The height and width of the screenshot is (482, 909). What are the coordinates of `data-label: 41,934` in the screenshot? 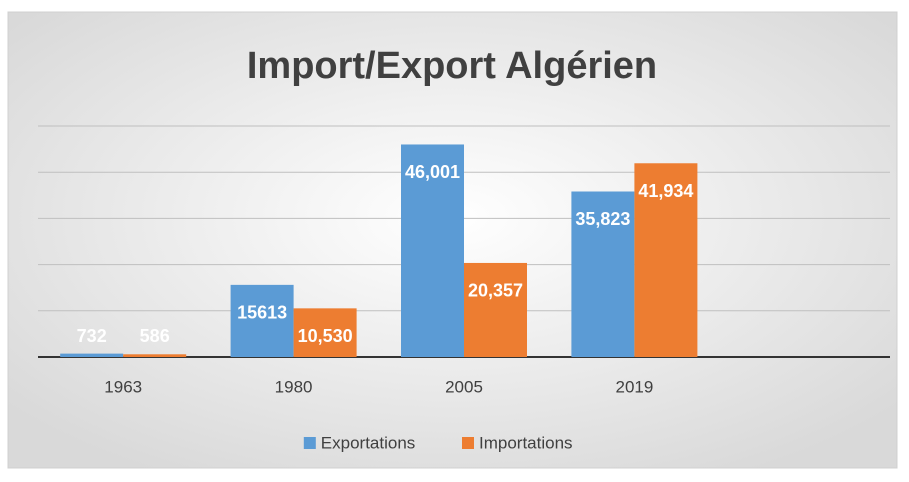 It's located at (665, 191).